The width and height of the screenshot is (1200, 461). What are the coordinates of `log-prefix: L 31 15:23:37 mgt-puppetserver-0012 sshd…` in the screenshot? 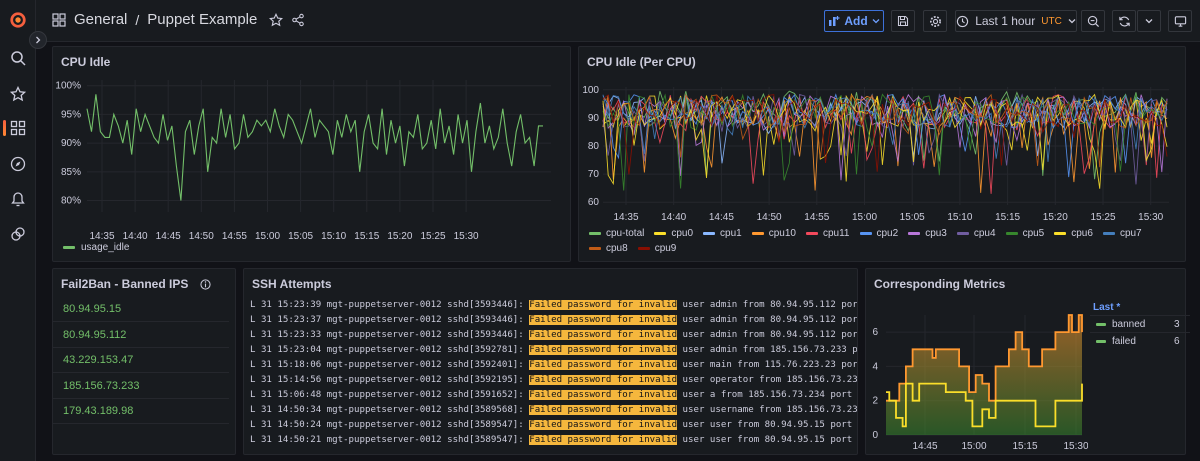 It's located at (390, 320).